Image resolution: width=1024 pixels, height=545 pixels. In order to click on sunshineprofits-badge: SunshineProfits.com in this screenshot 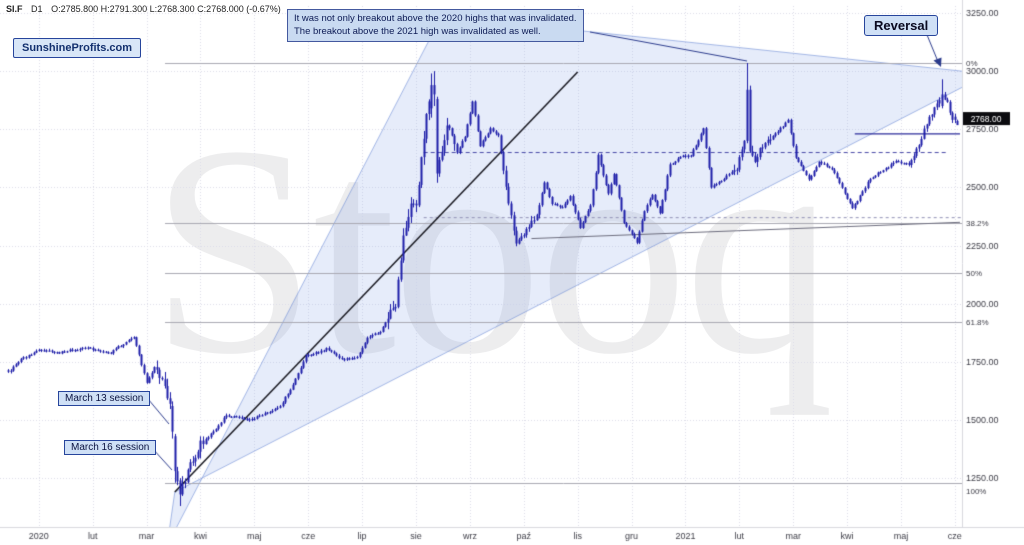, I will do `click(77, 48)`.